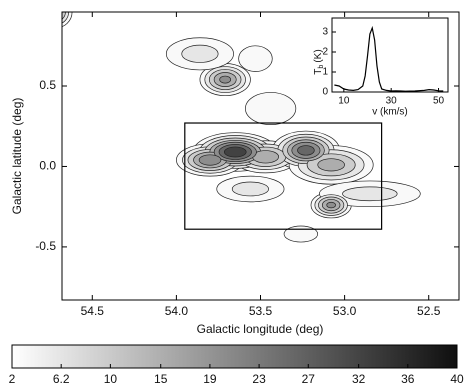  What do you see at coordinates (309, 379) in the screenshot?
I see `colorbar-tick-label: 27` at bounding box center [309, 379].